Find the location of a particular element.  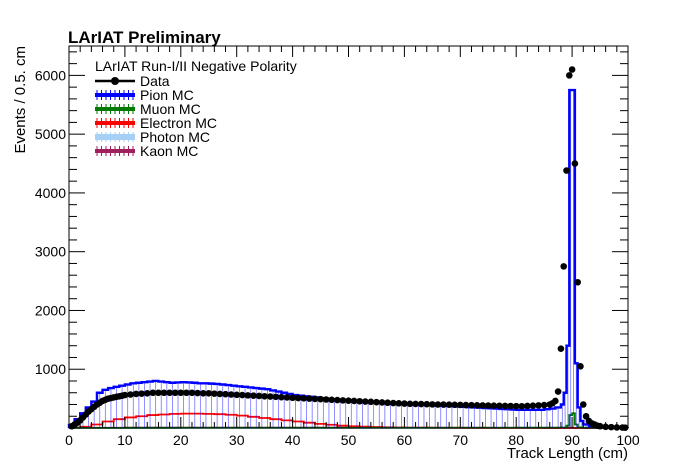

legend-marker is located at coordinates (115, 81).